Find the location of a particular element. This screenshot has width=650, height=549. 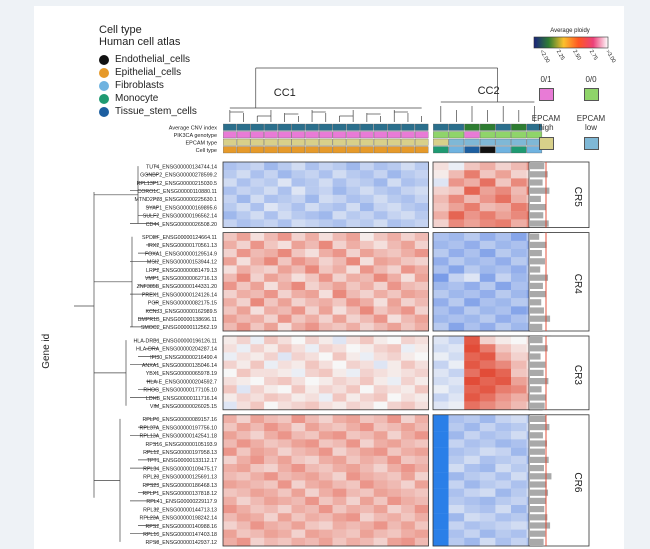

annotation-label: PIK3CA genotype is located at coordinates (195, 136).